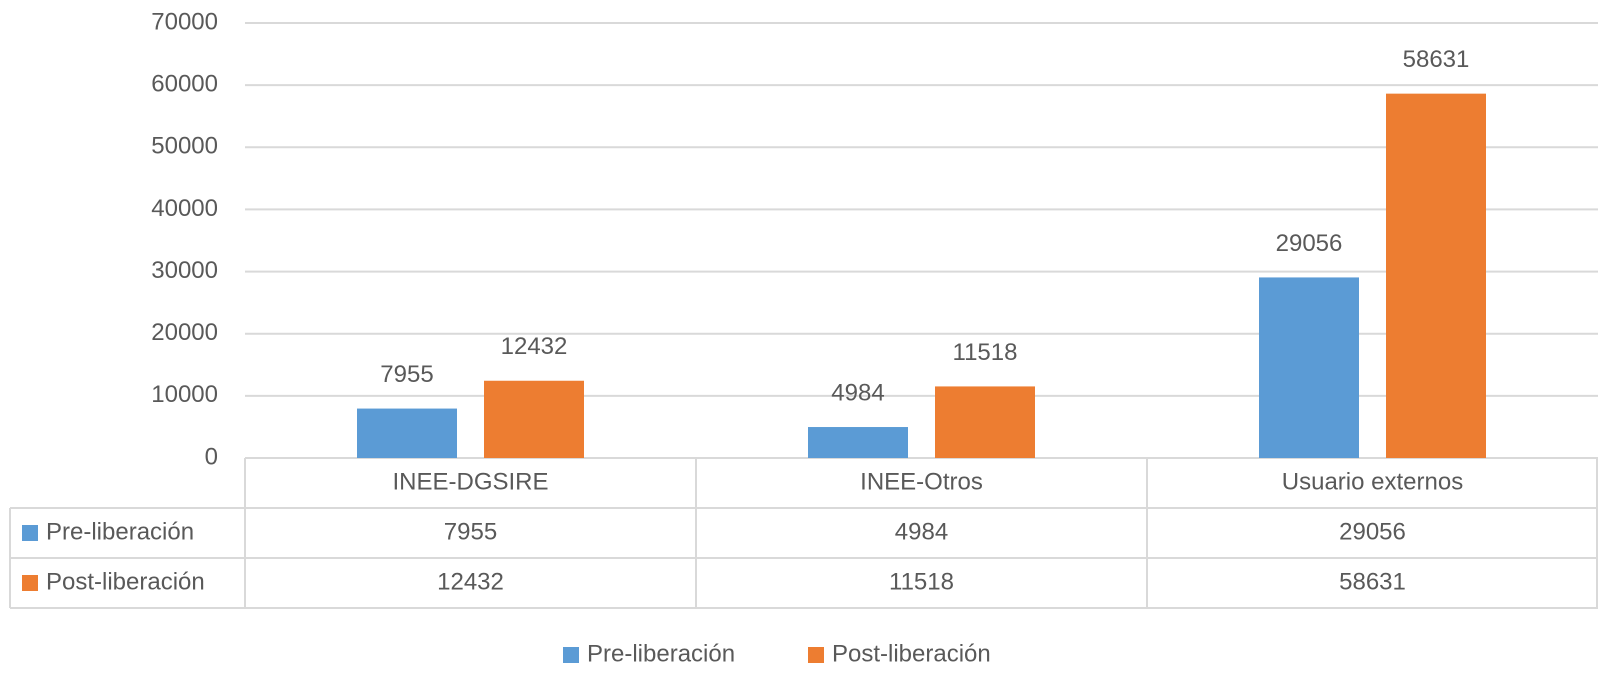 The height and width of the screenshot is (680, 1598). Describe the element at coordinates (470, 581) in the screenshot. I see `table-value: 12432` at that location.